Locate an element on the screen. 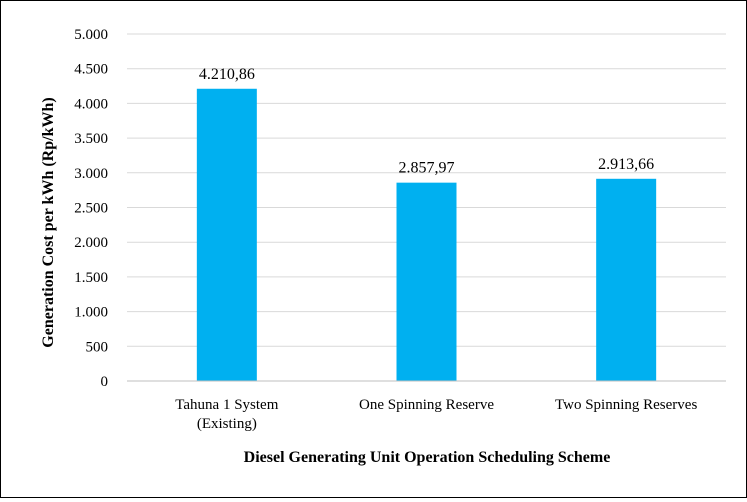 The width and height of the screenshot is (747, 502). x-category-label: One Spinning Reserve is located at coordinates (426, 405).